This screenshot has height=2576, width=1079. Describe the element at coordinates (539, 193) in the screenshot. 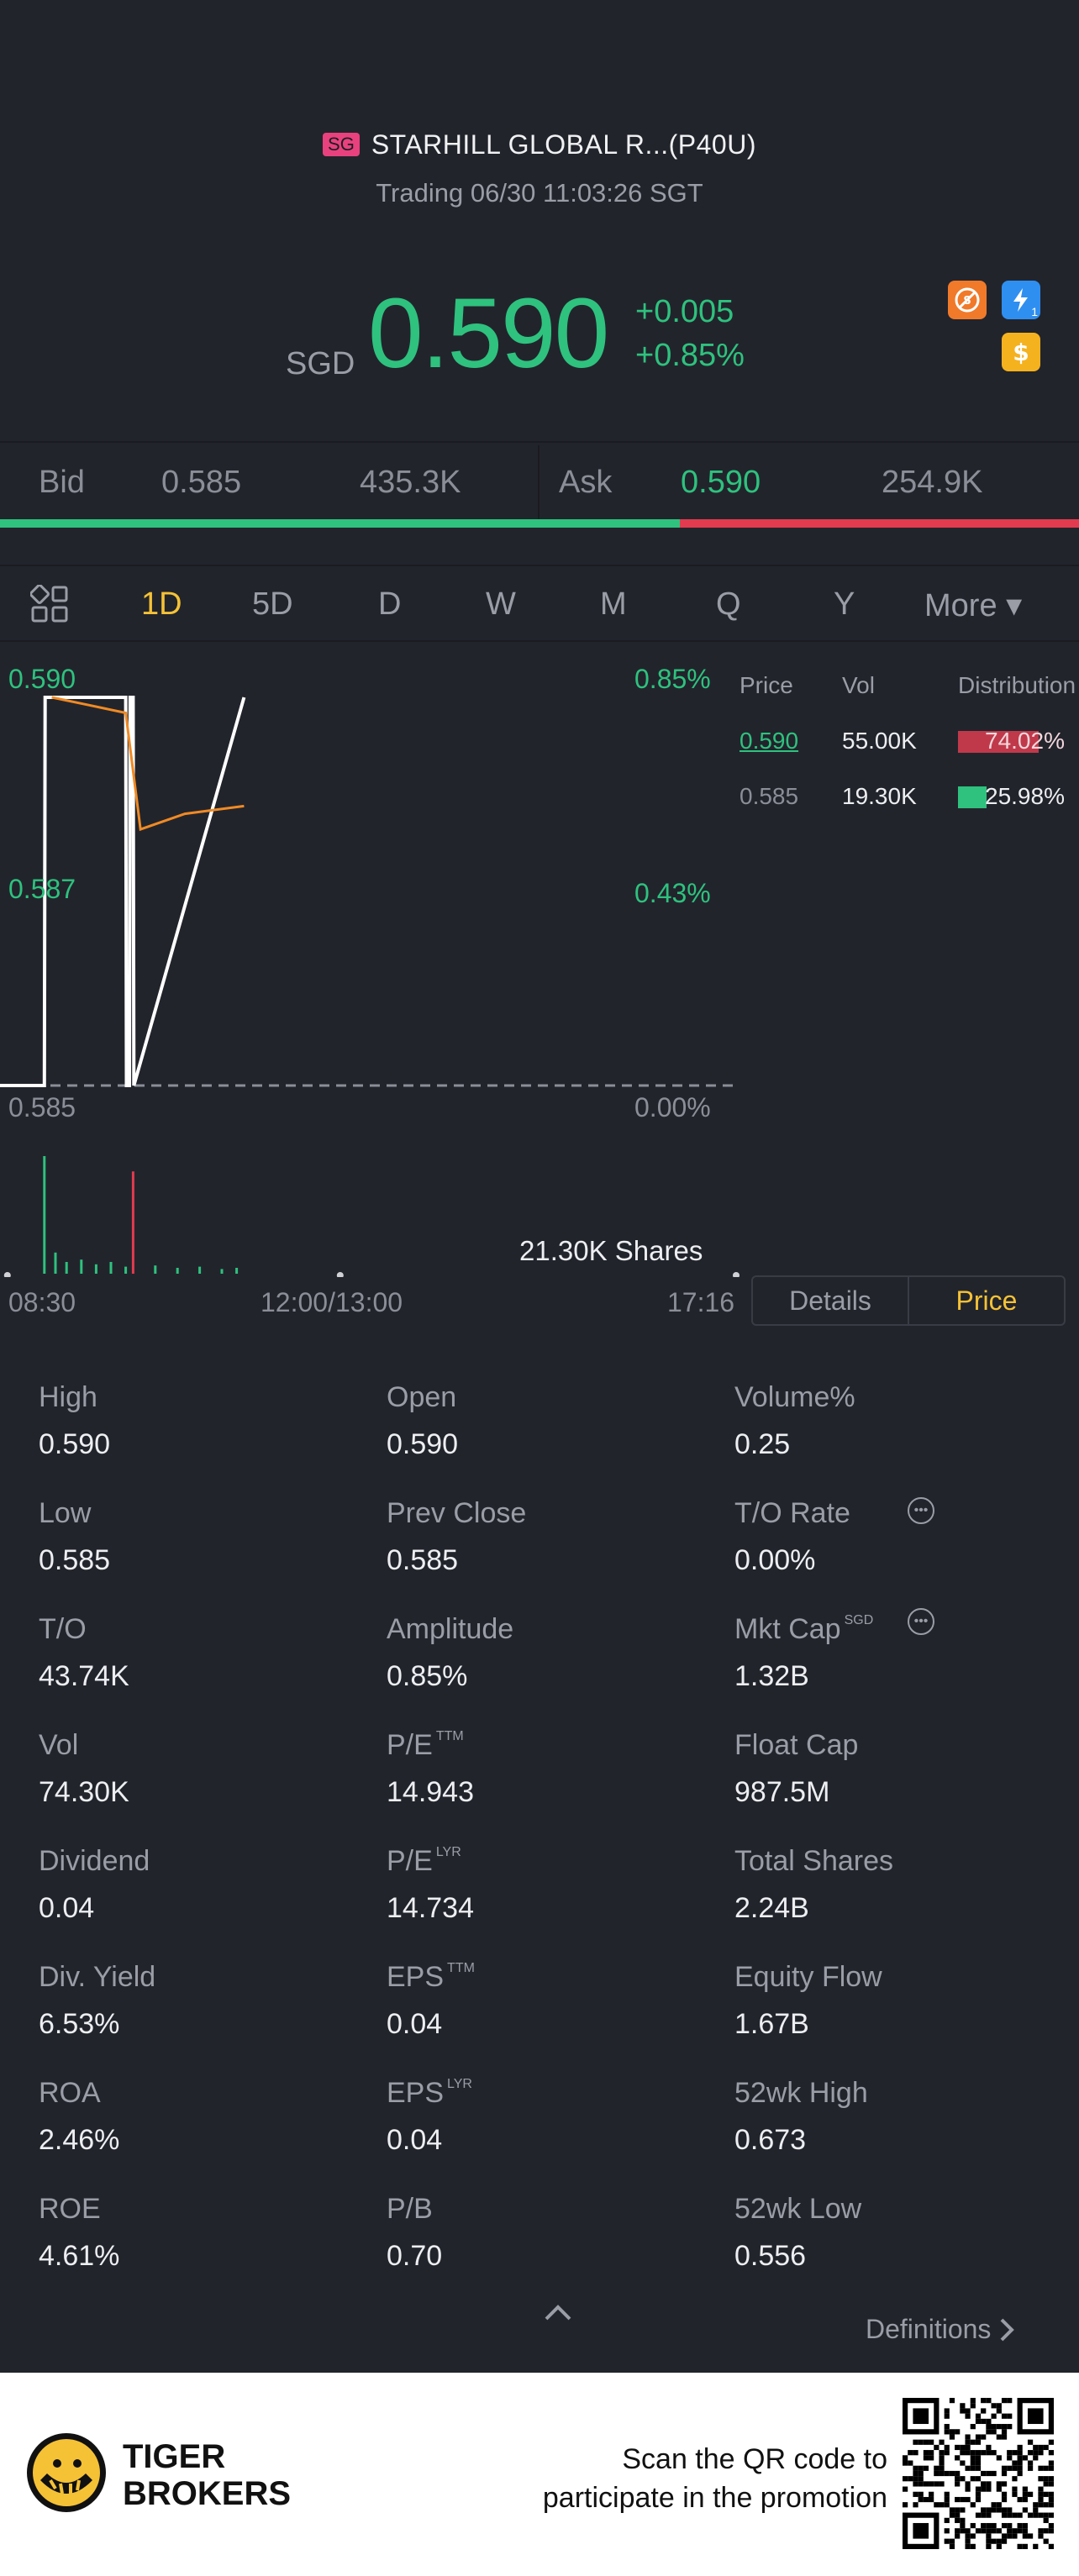

I see `trading-status: Trading 06/30 11:03:26 SGT` at that location.